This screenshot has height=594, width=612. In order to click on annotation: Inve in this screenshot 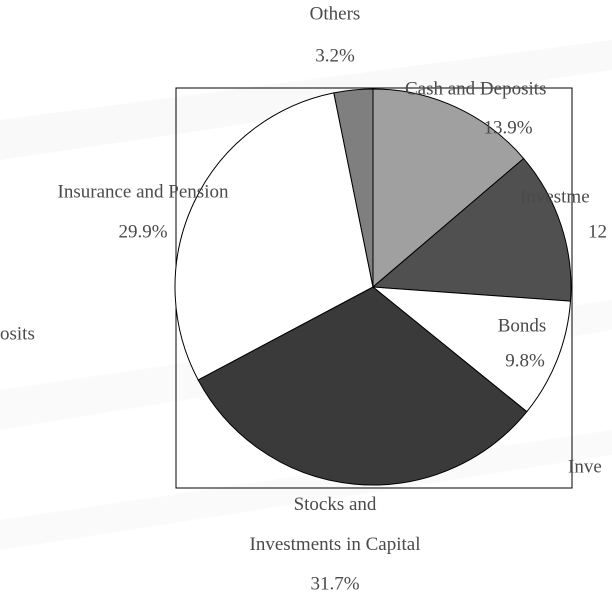, I will do `click(585, 466)`.